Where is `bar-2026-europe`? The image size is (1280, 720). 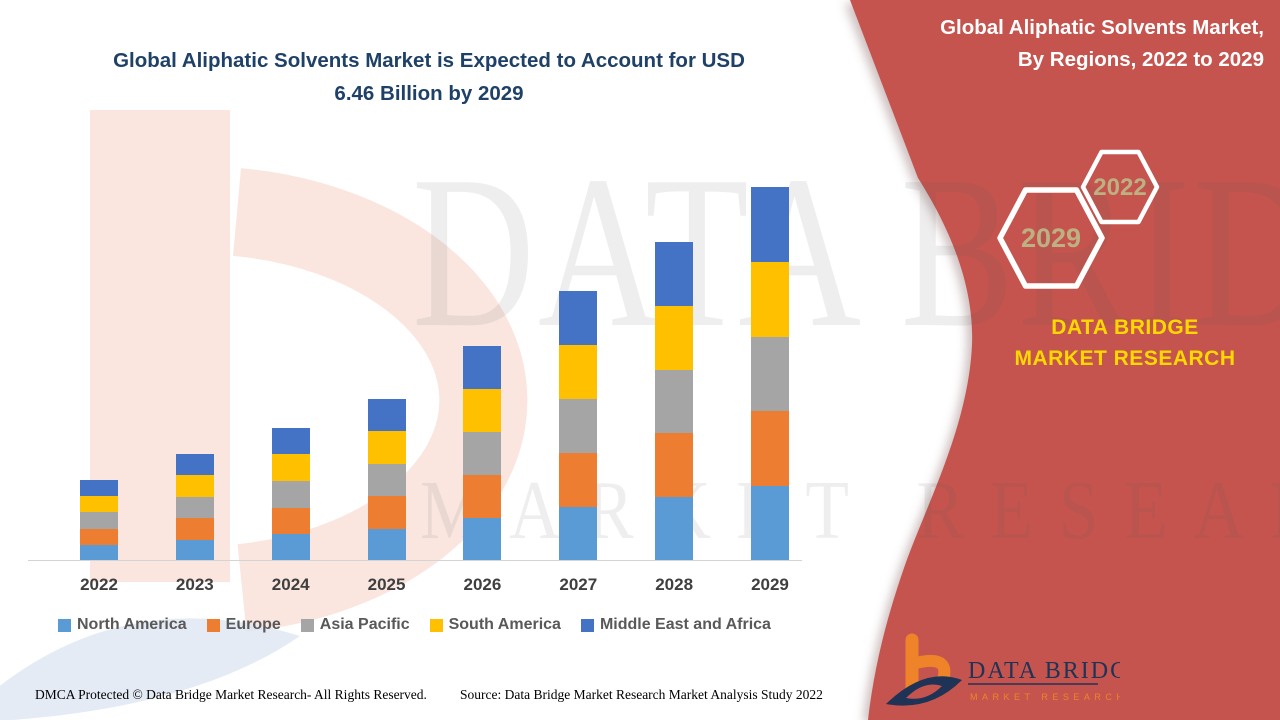 bar-2026-europe is located at coordinates (482, 497).